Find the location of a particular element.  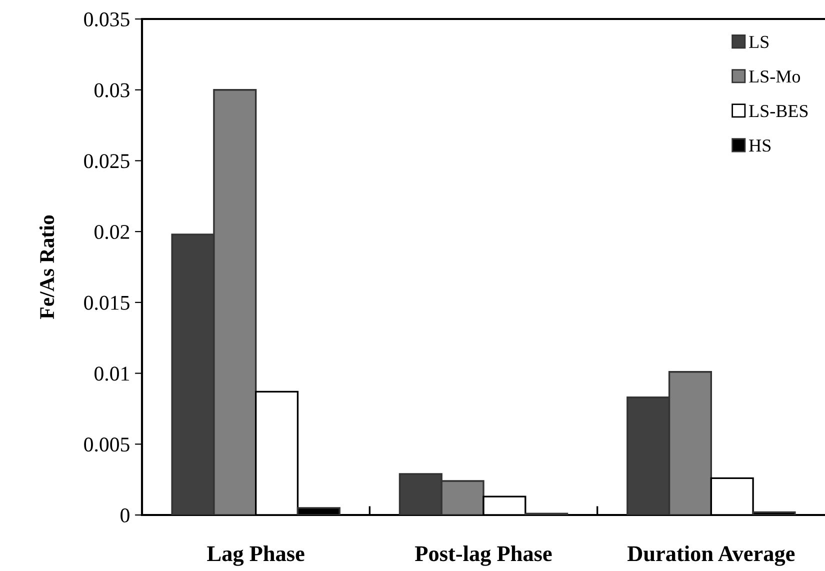

y-tick-label: 0.01 is located at coordinates (111, 373).